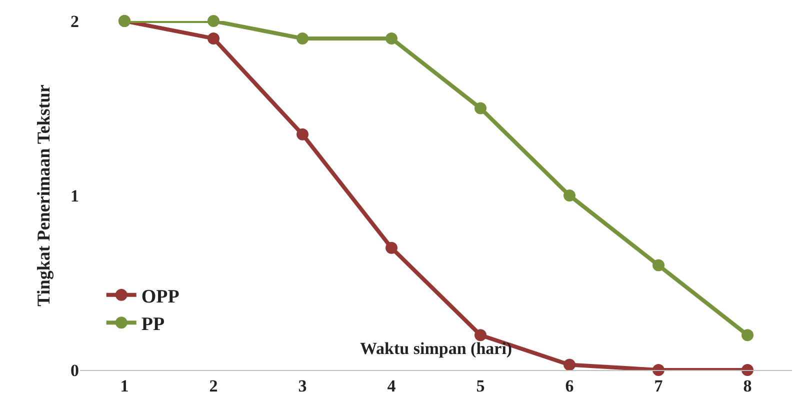 The image size is (804, 410). I want to click on x-axis-title: Waktu simpan (hari), so click(436, 348).